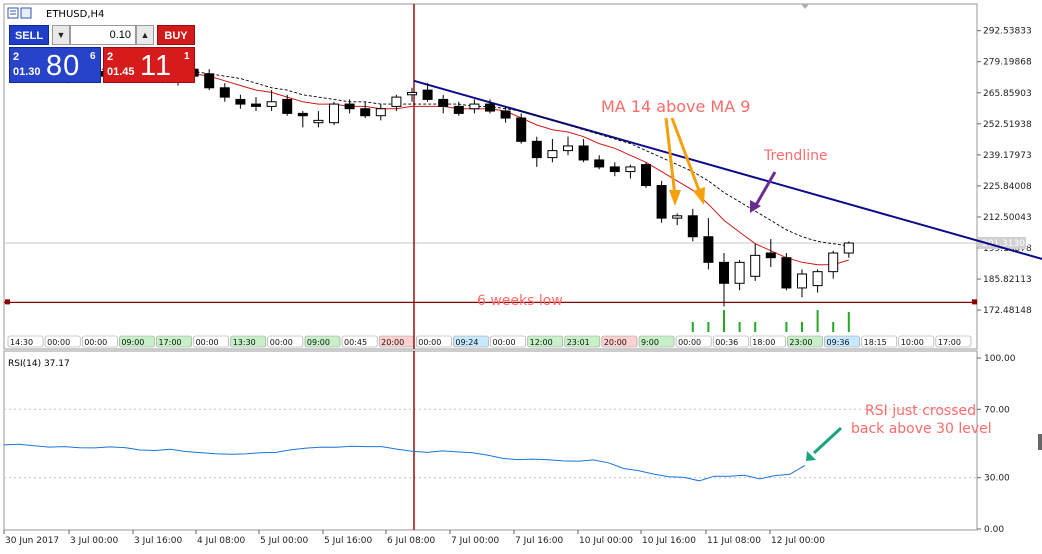 Image resolution: width=1042 pixels, height=554 pixels. Describe the element at coordinates (669, 541) in the screenshot. I see `time-tick-label: 10 Jul 16:00` at that location.